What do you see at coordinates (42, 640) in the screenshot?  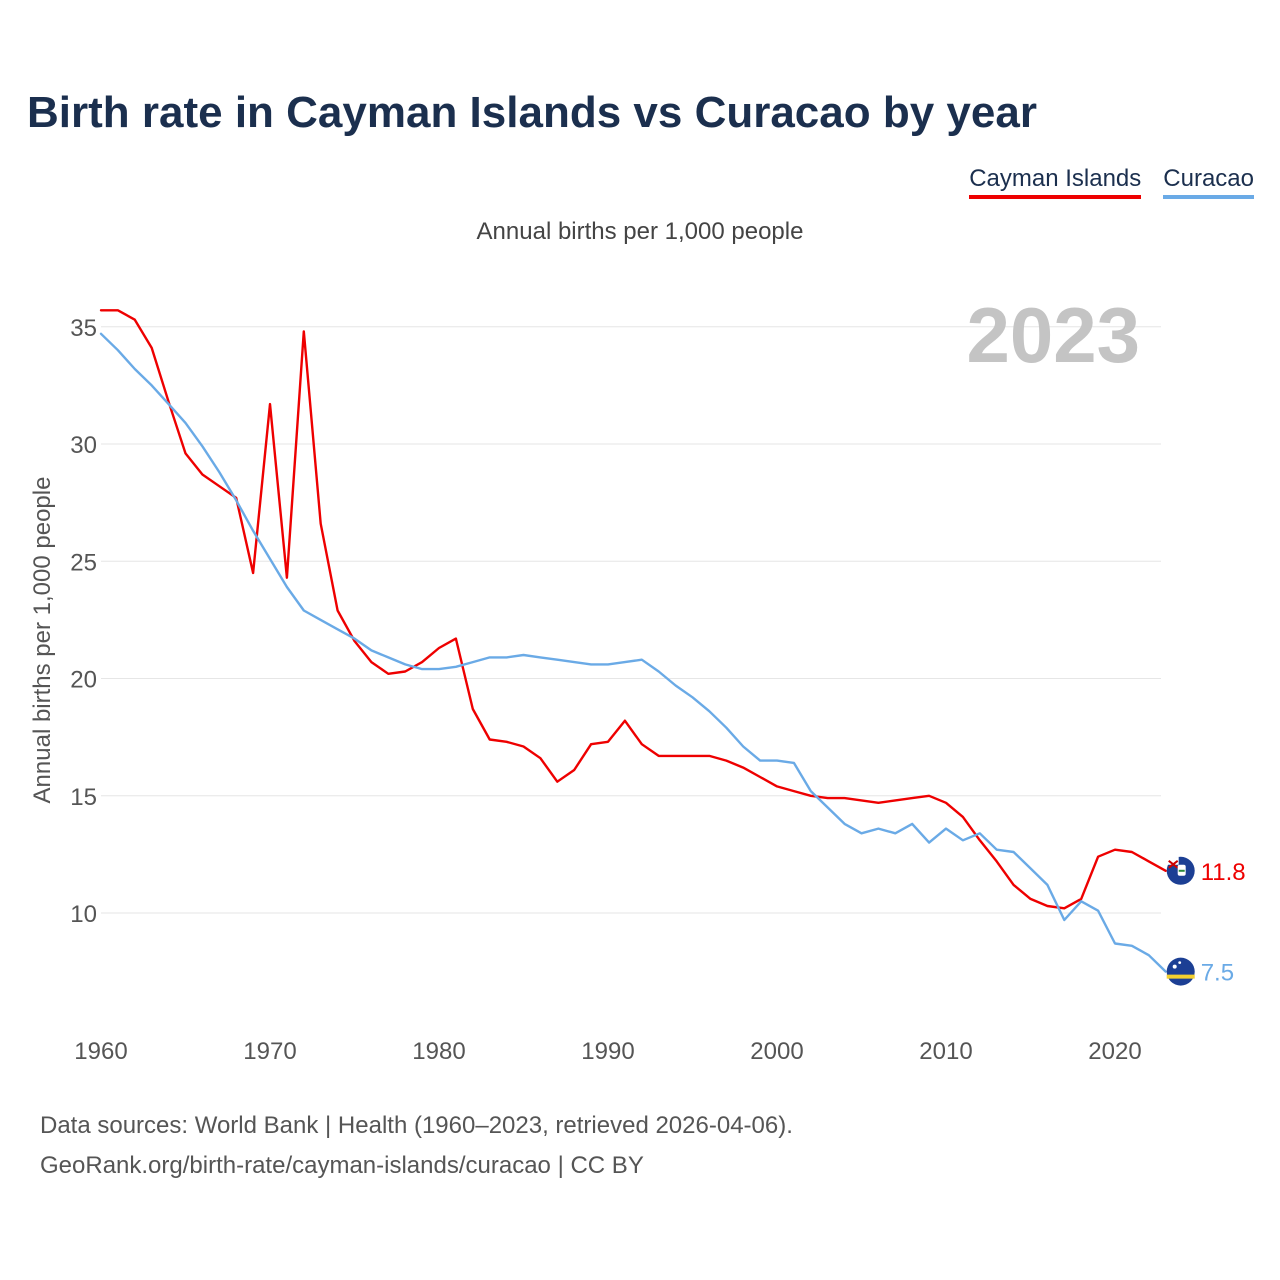 I see `y-axis-label: Annual births per 1,000 people` at bounding box center [42, 640].